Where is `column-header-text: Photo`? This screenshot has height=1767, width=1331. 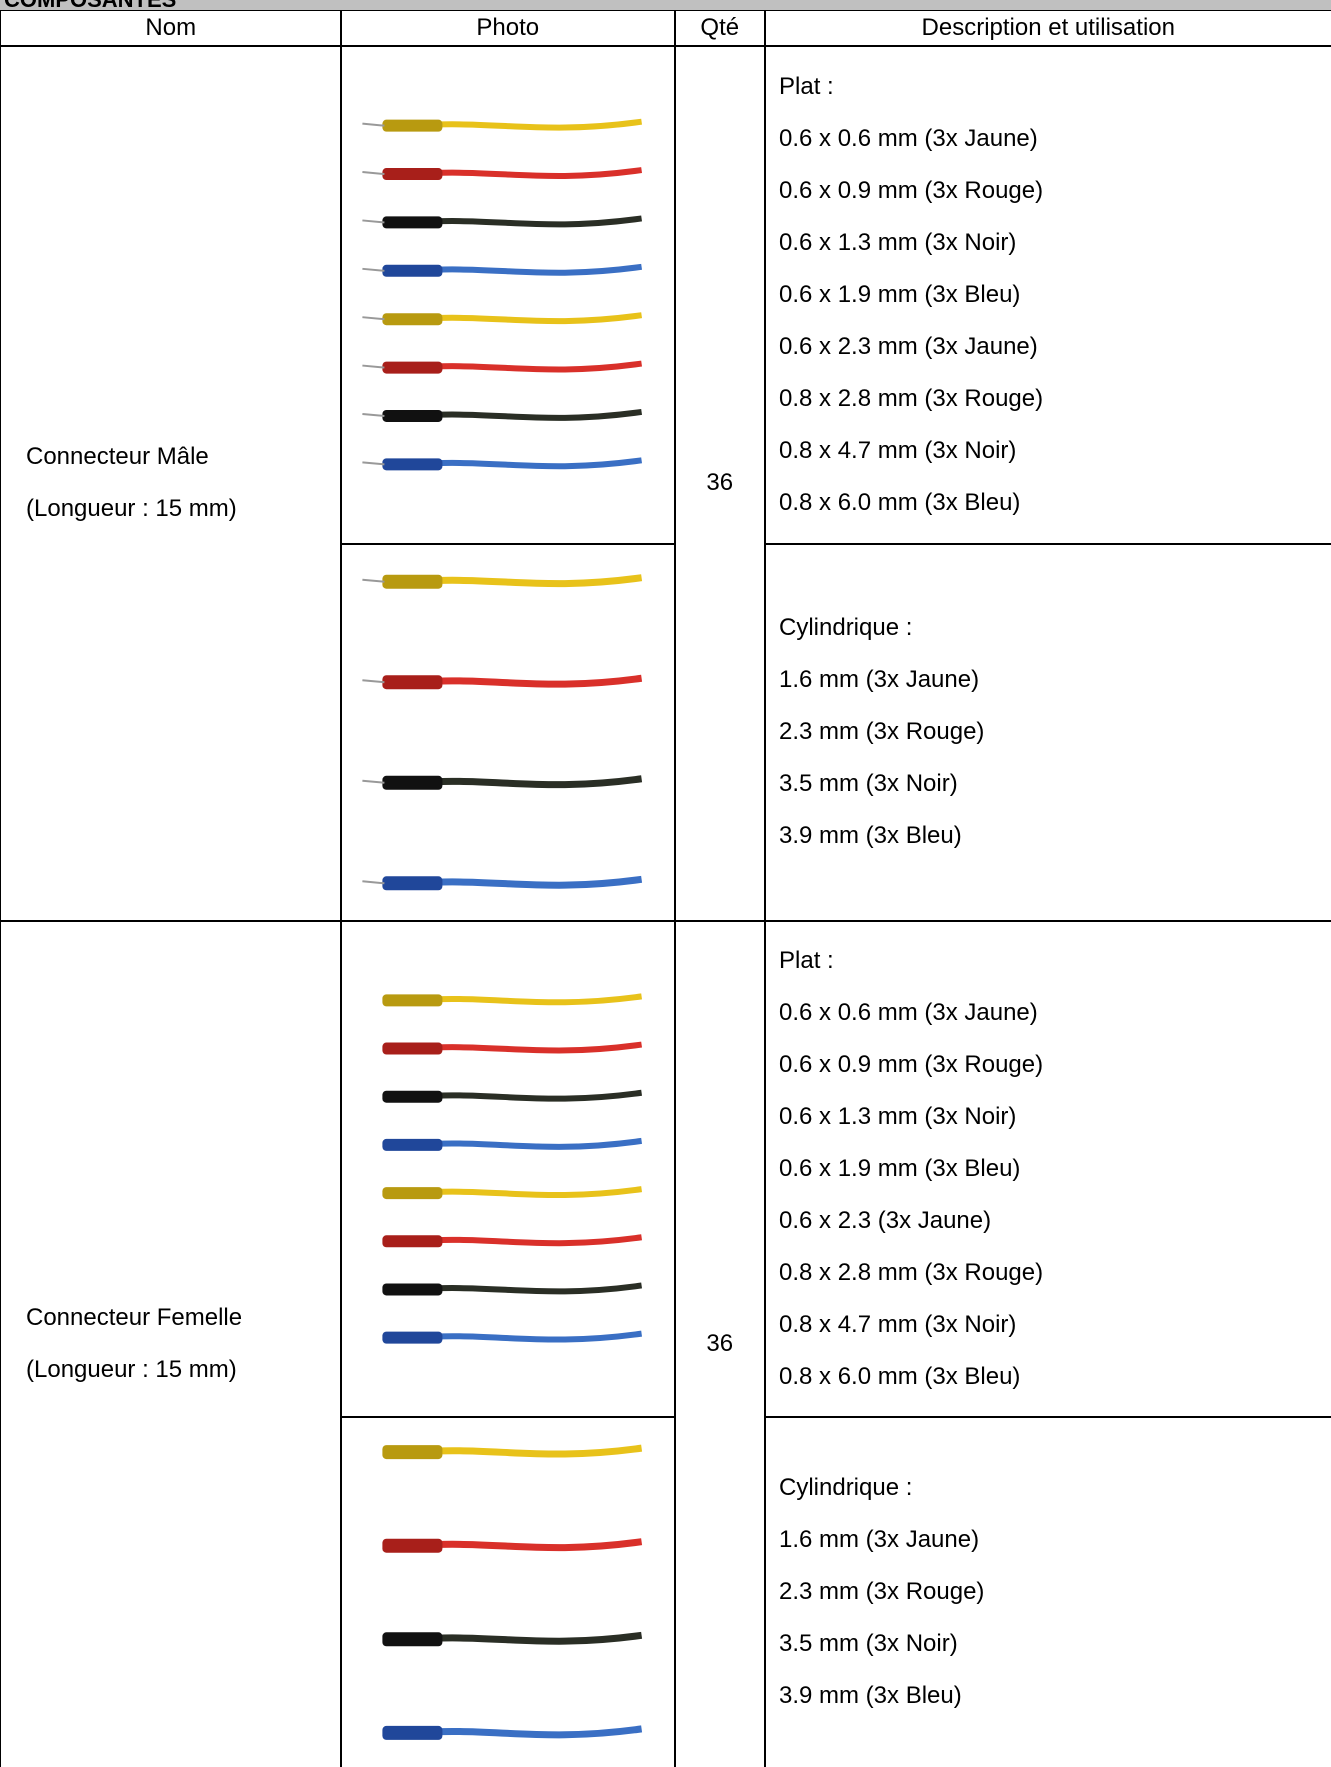 column-header-text: Photo is located at coordinates (508, 28).